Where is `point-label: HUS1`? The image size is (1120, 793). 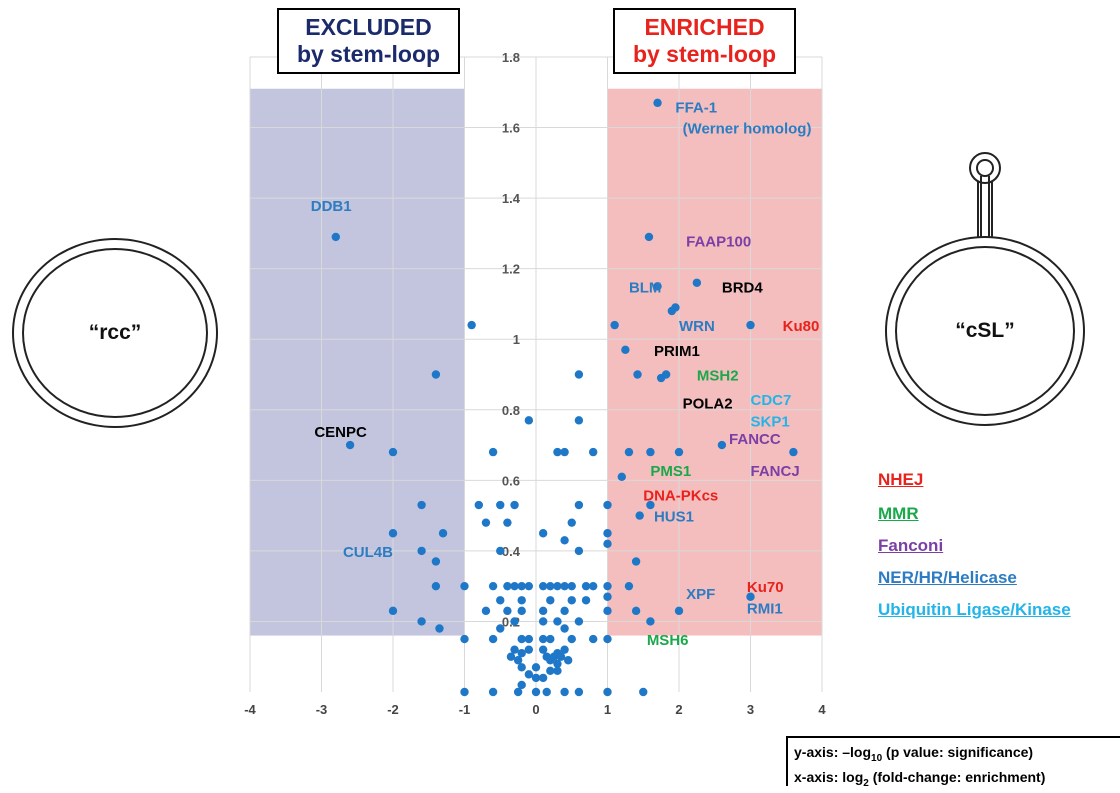 point-label: HUS1 is located at coordinates (674, 517).